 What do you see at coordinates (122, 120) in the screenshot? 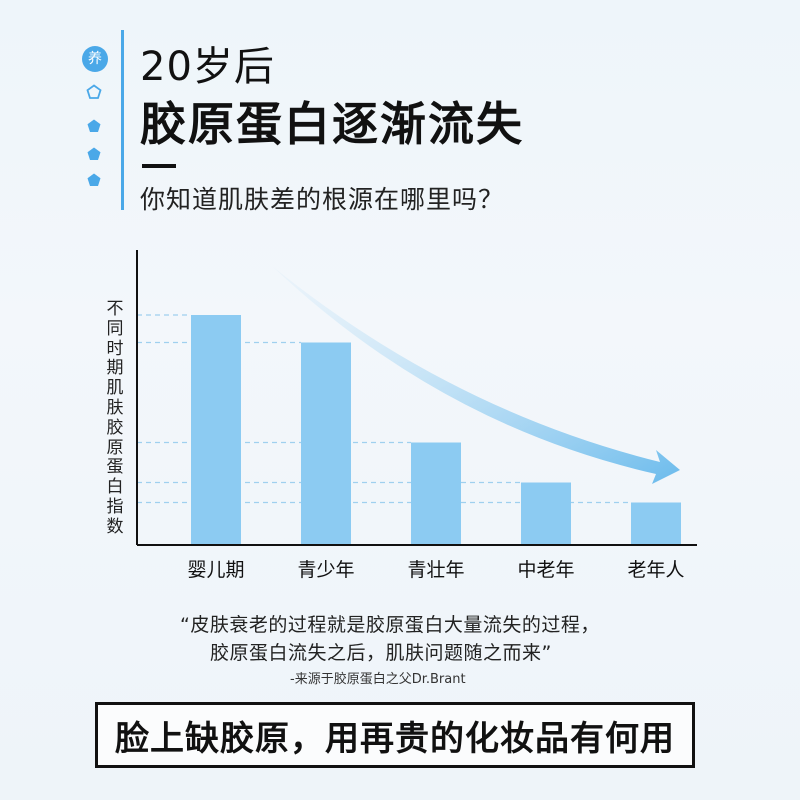
I see `accent-divider` at bounding box center [122, 120].